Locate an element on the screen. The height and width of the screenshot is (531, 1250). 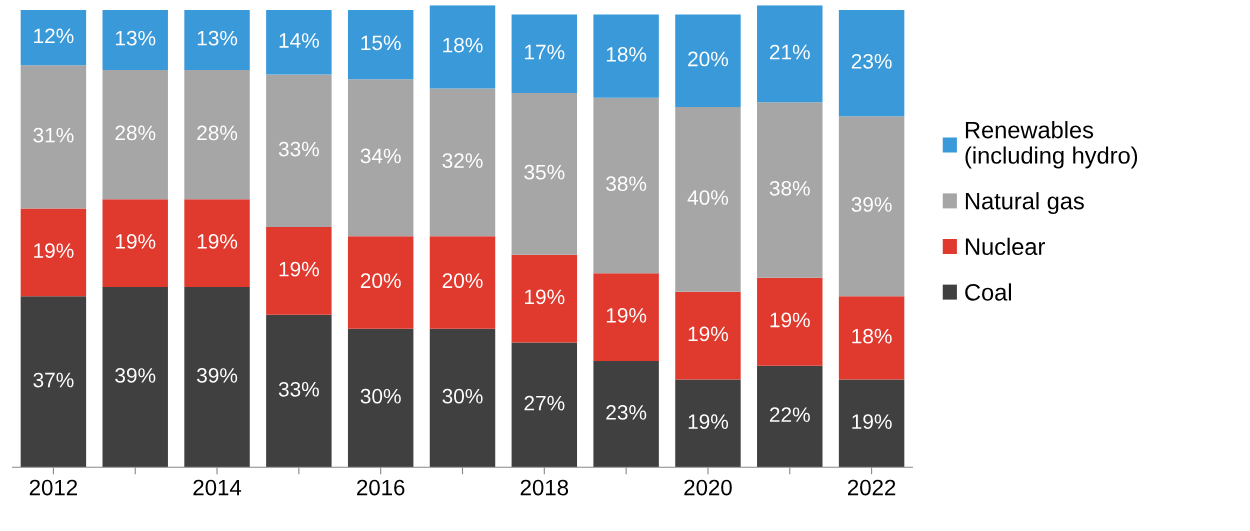
data-label: 37% is located at coordinates (53, 380).